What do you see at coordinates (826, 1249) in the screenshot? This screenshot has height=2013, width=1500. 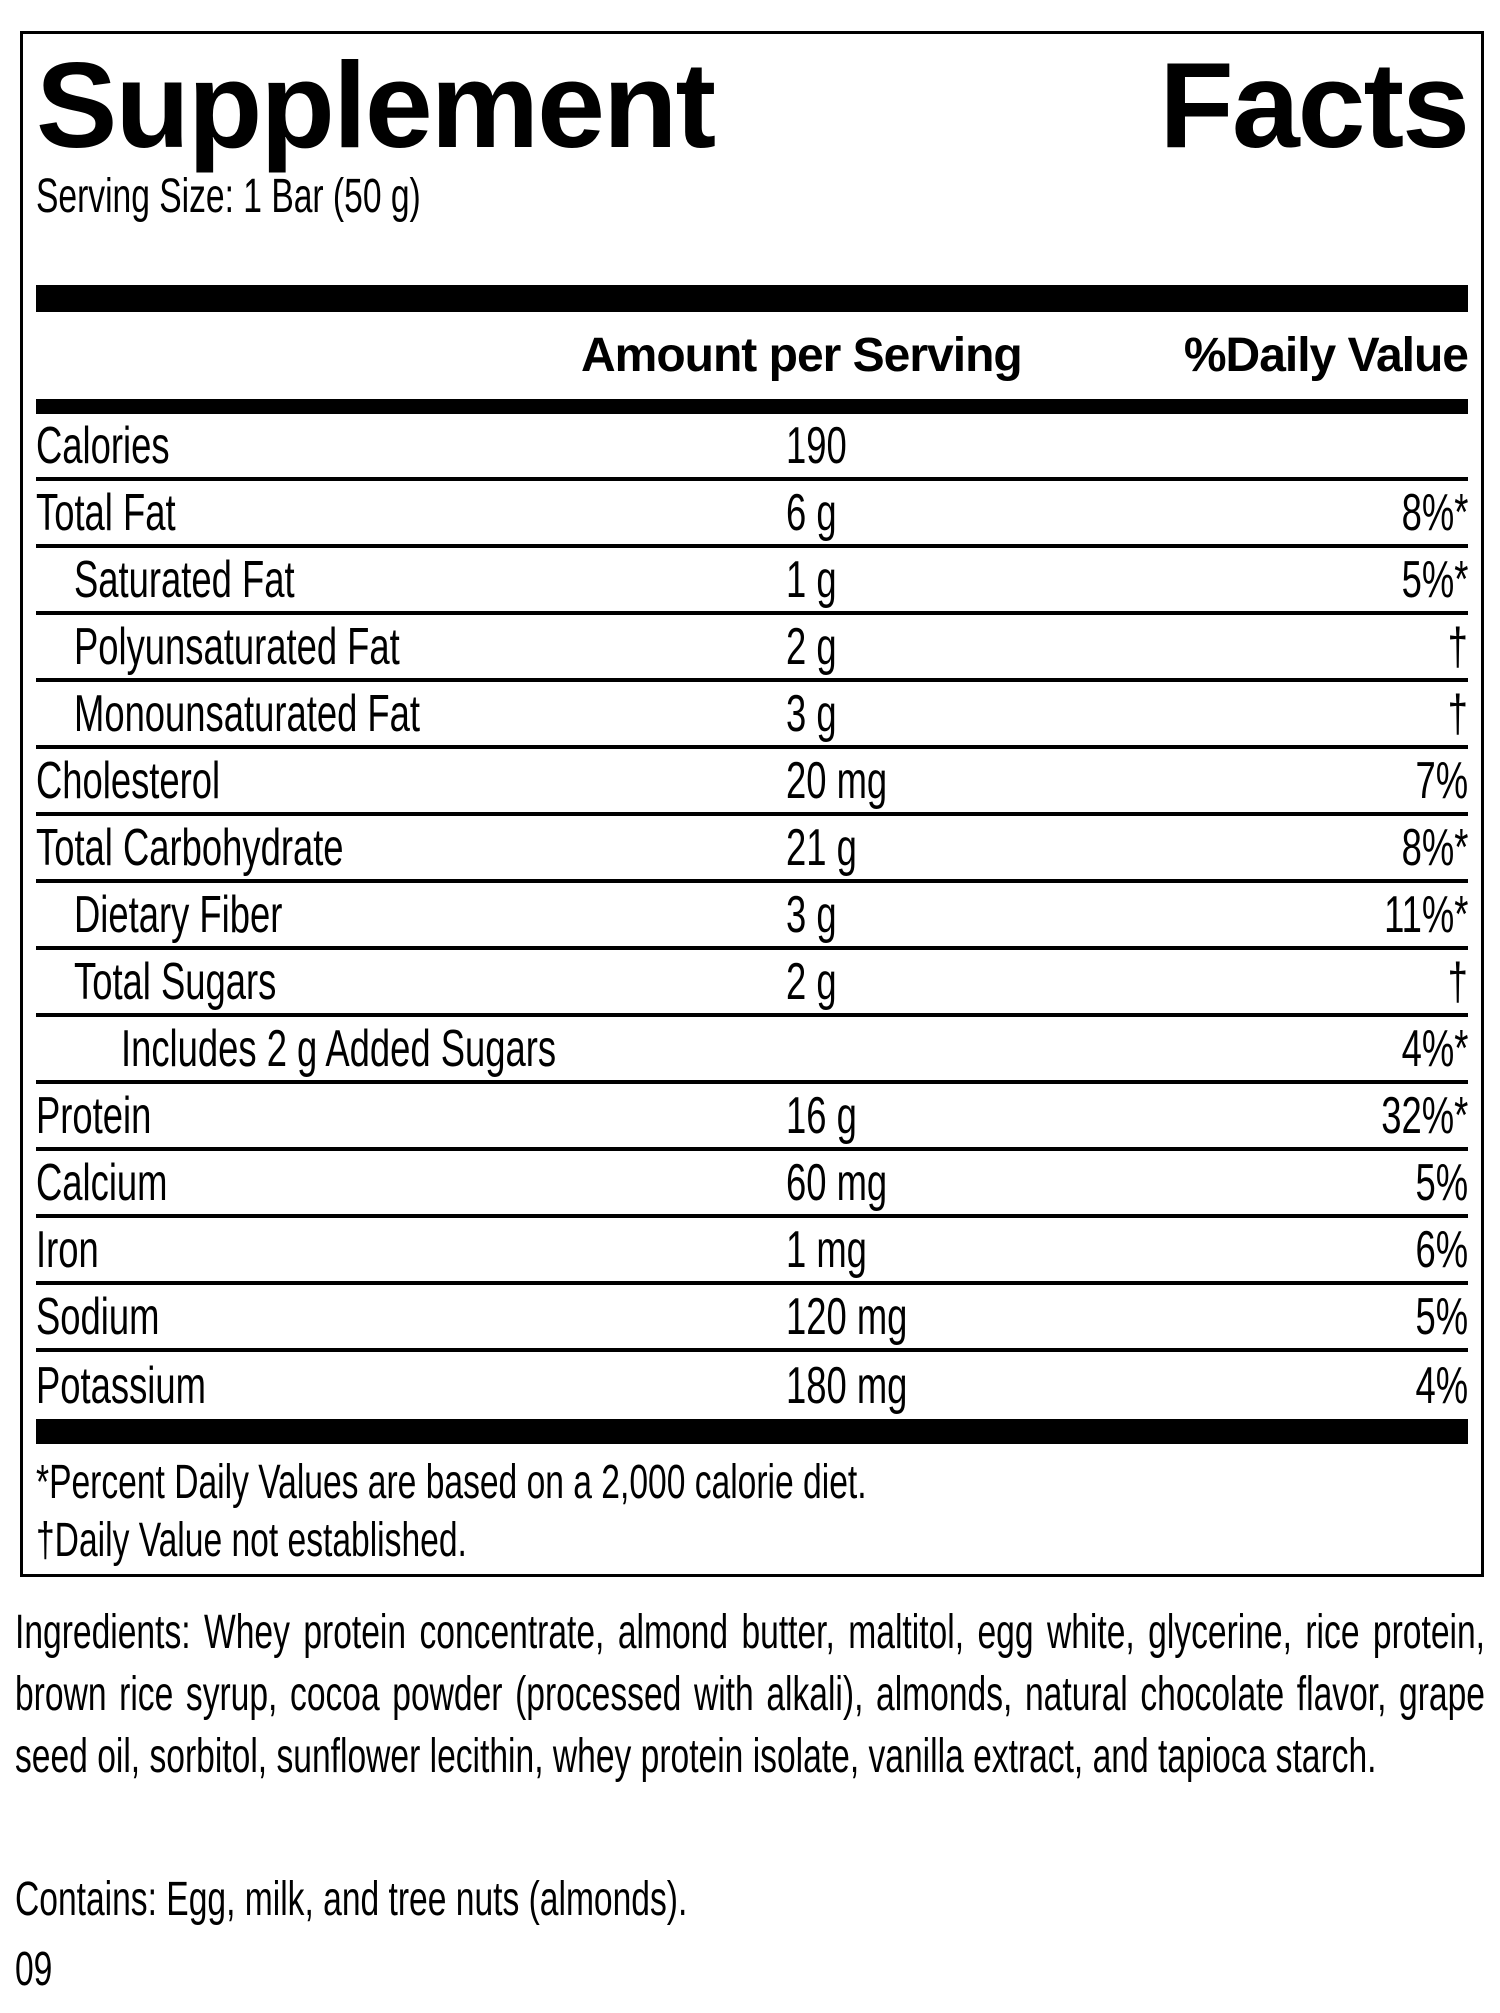 I see `nutrient-amount: 1 mg` at bounding box center [826, 1249].